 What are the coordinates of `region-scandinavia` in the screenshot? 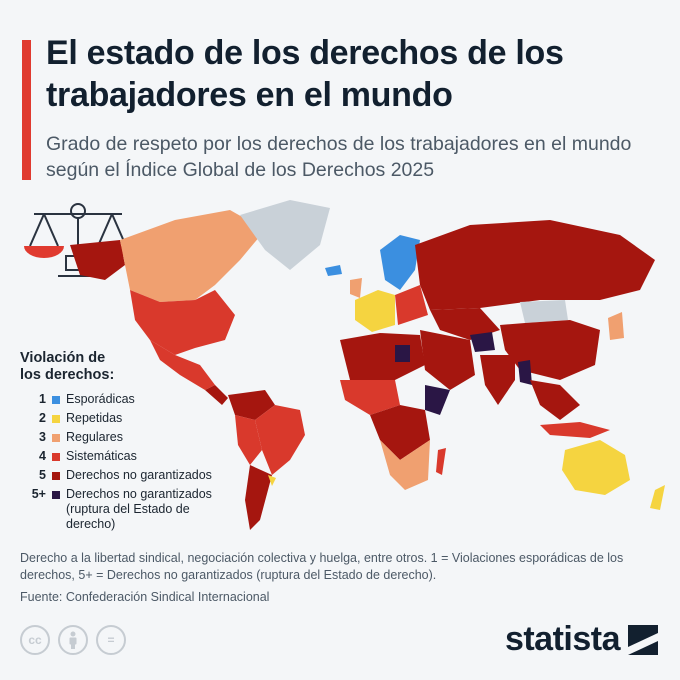 It's located at (400, 262).